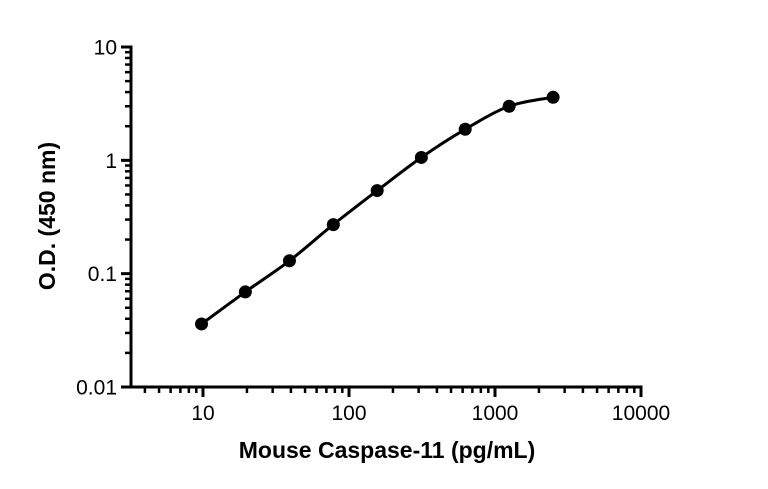 This screenshot has height=489, width=768. Describe the element at coordinates (102, 274) in the screenshot. I see `y-tick-label: 0.1` at that location.